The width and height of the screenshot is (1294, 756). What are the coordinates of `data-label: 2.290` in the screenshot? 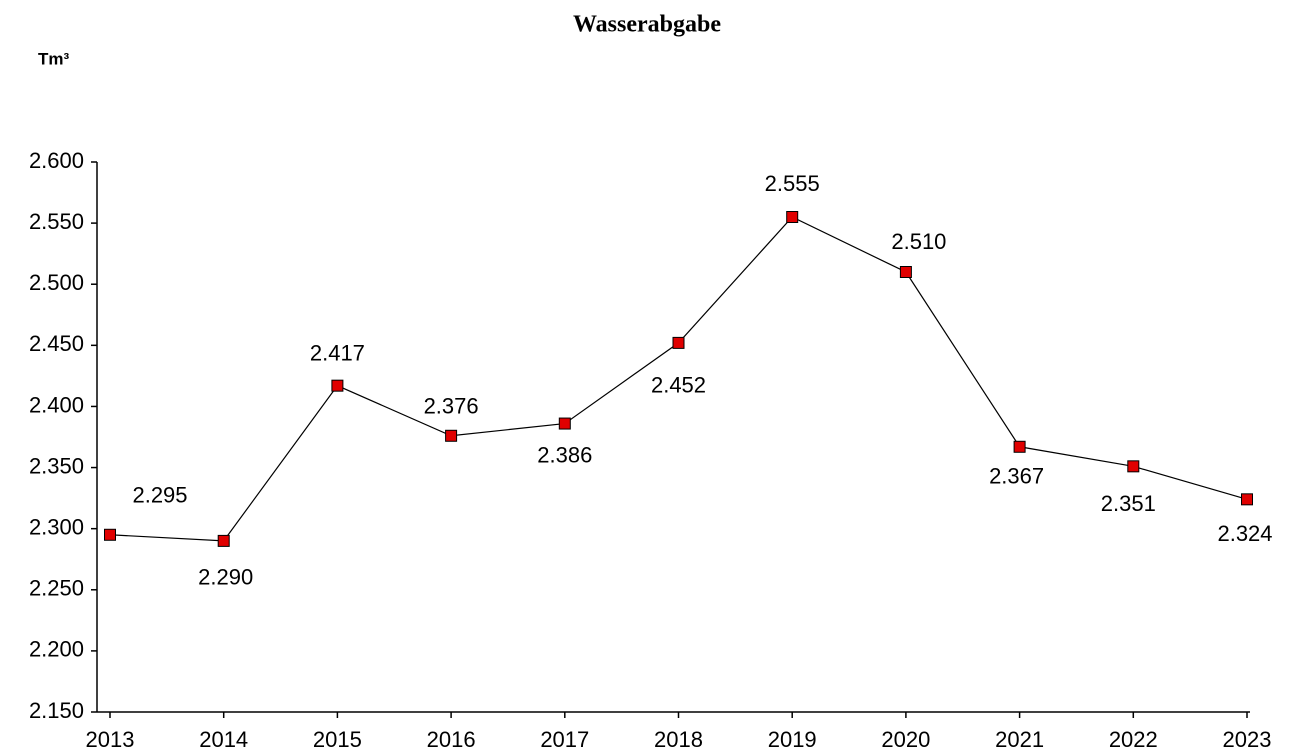 It's located at (225, 577).